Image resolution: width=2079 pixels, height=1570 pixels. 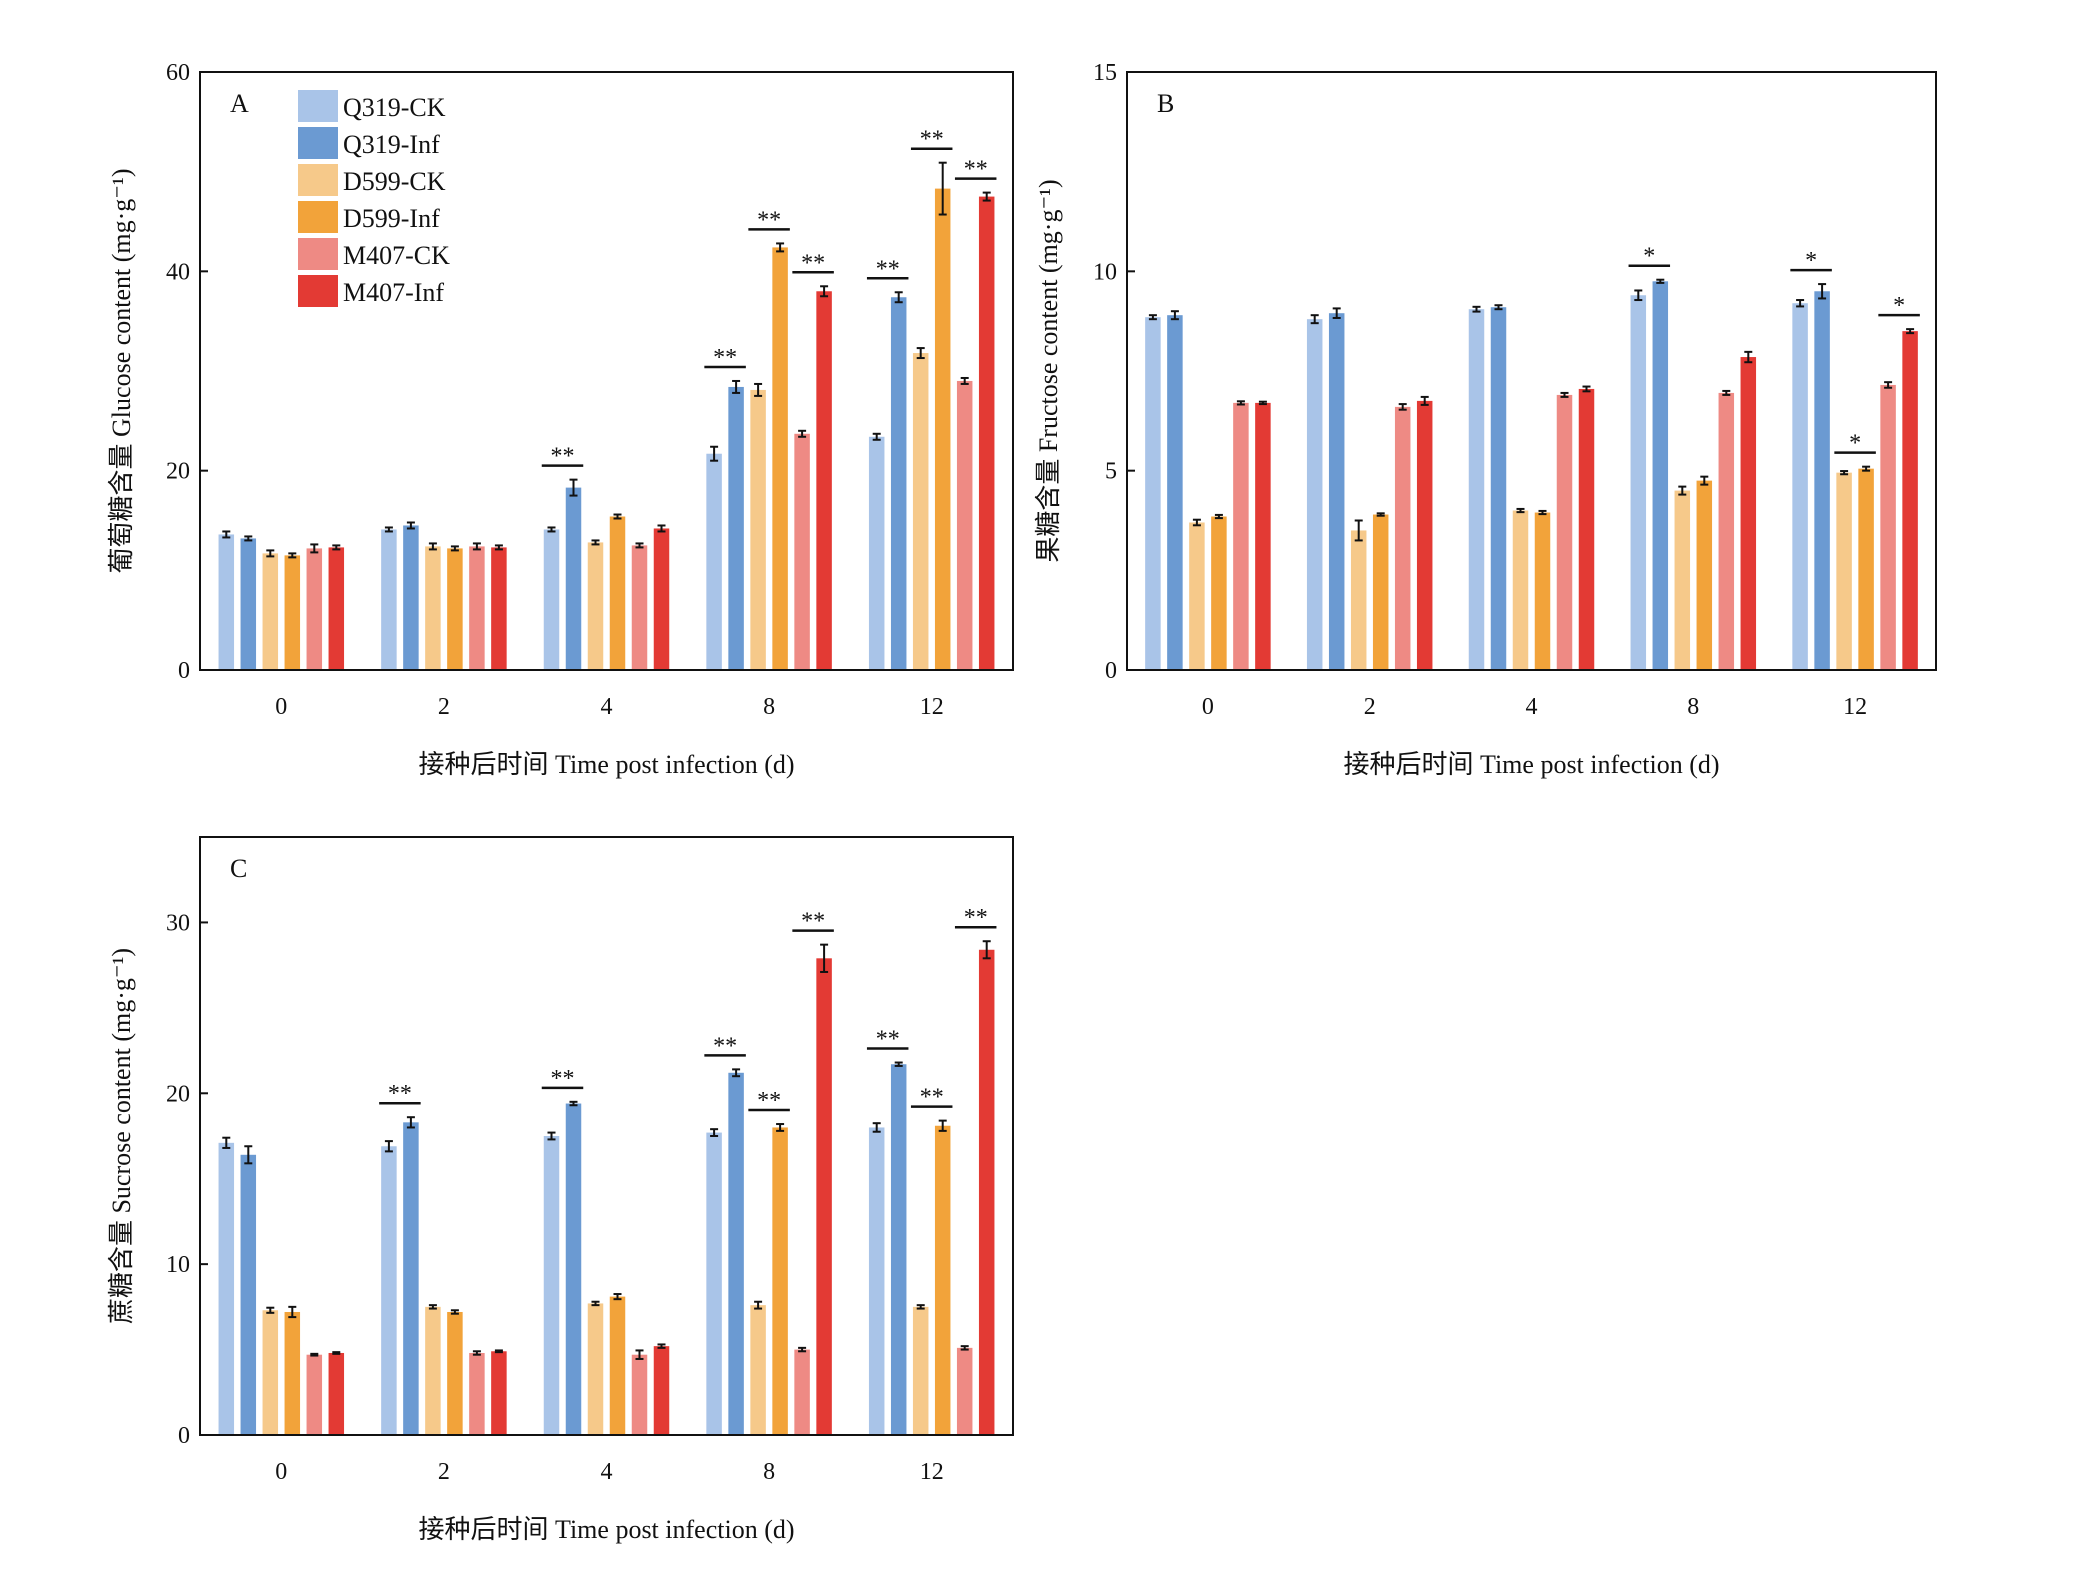 What do you see at coordinates (238, 868) in the screenshot?
I see `panel-letter: C` at bounding box center [238, 868].